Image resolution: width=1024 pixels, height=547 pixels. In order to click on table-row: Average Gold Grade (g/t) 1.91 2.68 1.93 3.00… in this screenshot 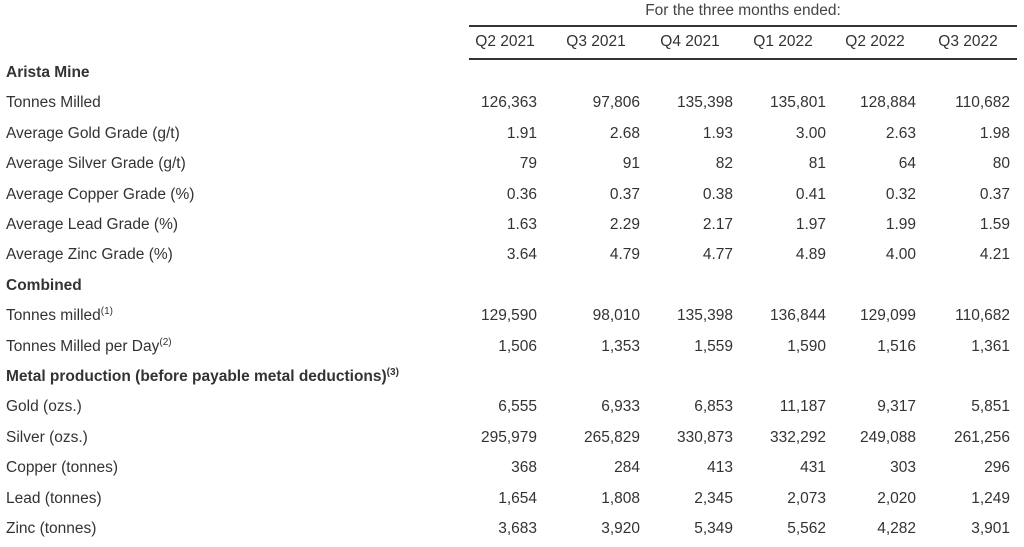, I will do `click(512, 135)`.